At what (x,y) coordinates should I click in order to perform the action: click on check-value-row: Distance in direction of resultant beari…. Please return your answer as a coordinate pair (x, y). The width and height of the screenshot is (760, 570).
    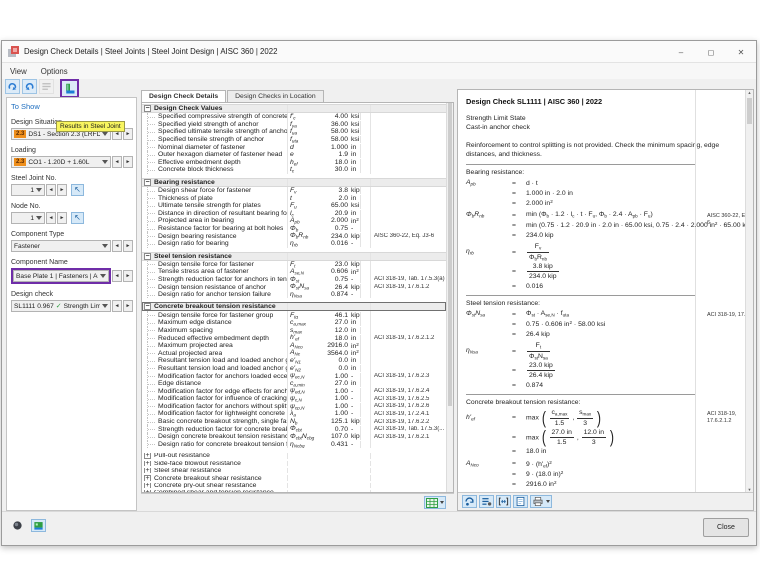
    Looking at the image, I should click on (294, 213).